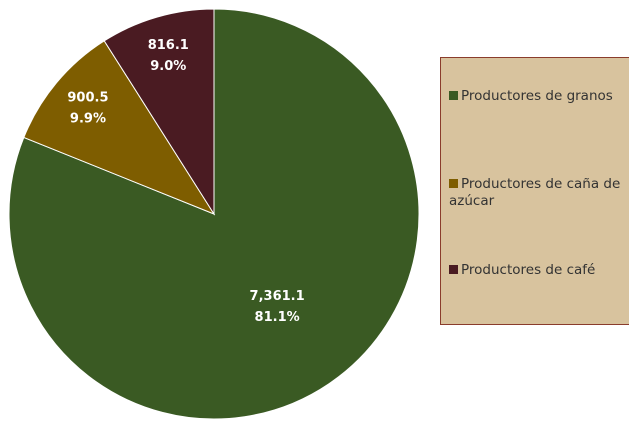  I want to click on legend-item: Productores de caña de azúcar, so click(538, 193).